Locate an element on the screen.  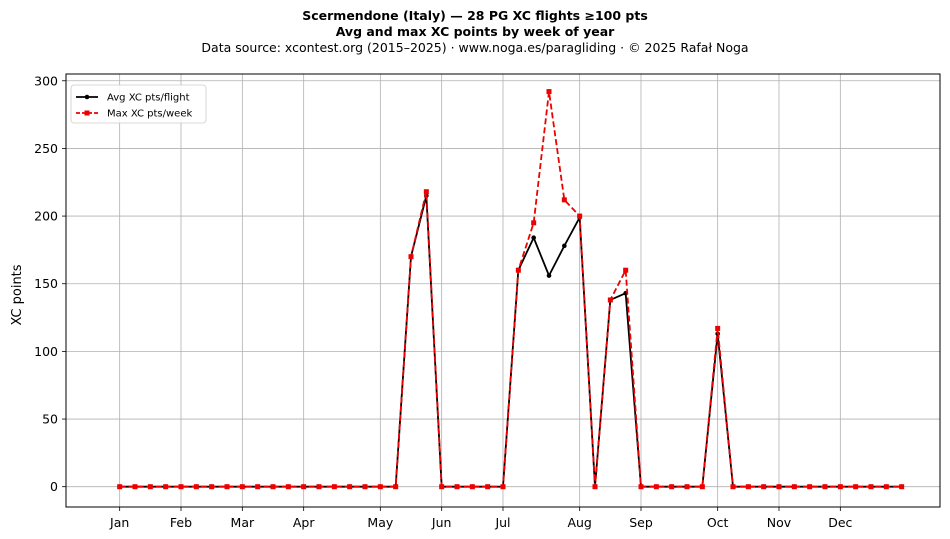
legend: Avg XC pts/flight Max XC pts/week is located at coordinates (138, 104).